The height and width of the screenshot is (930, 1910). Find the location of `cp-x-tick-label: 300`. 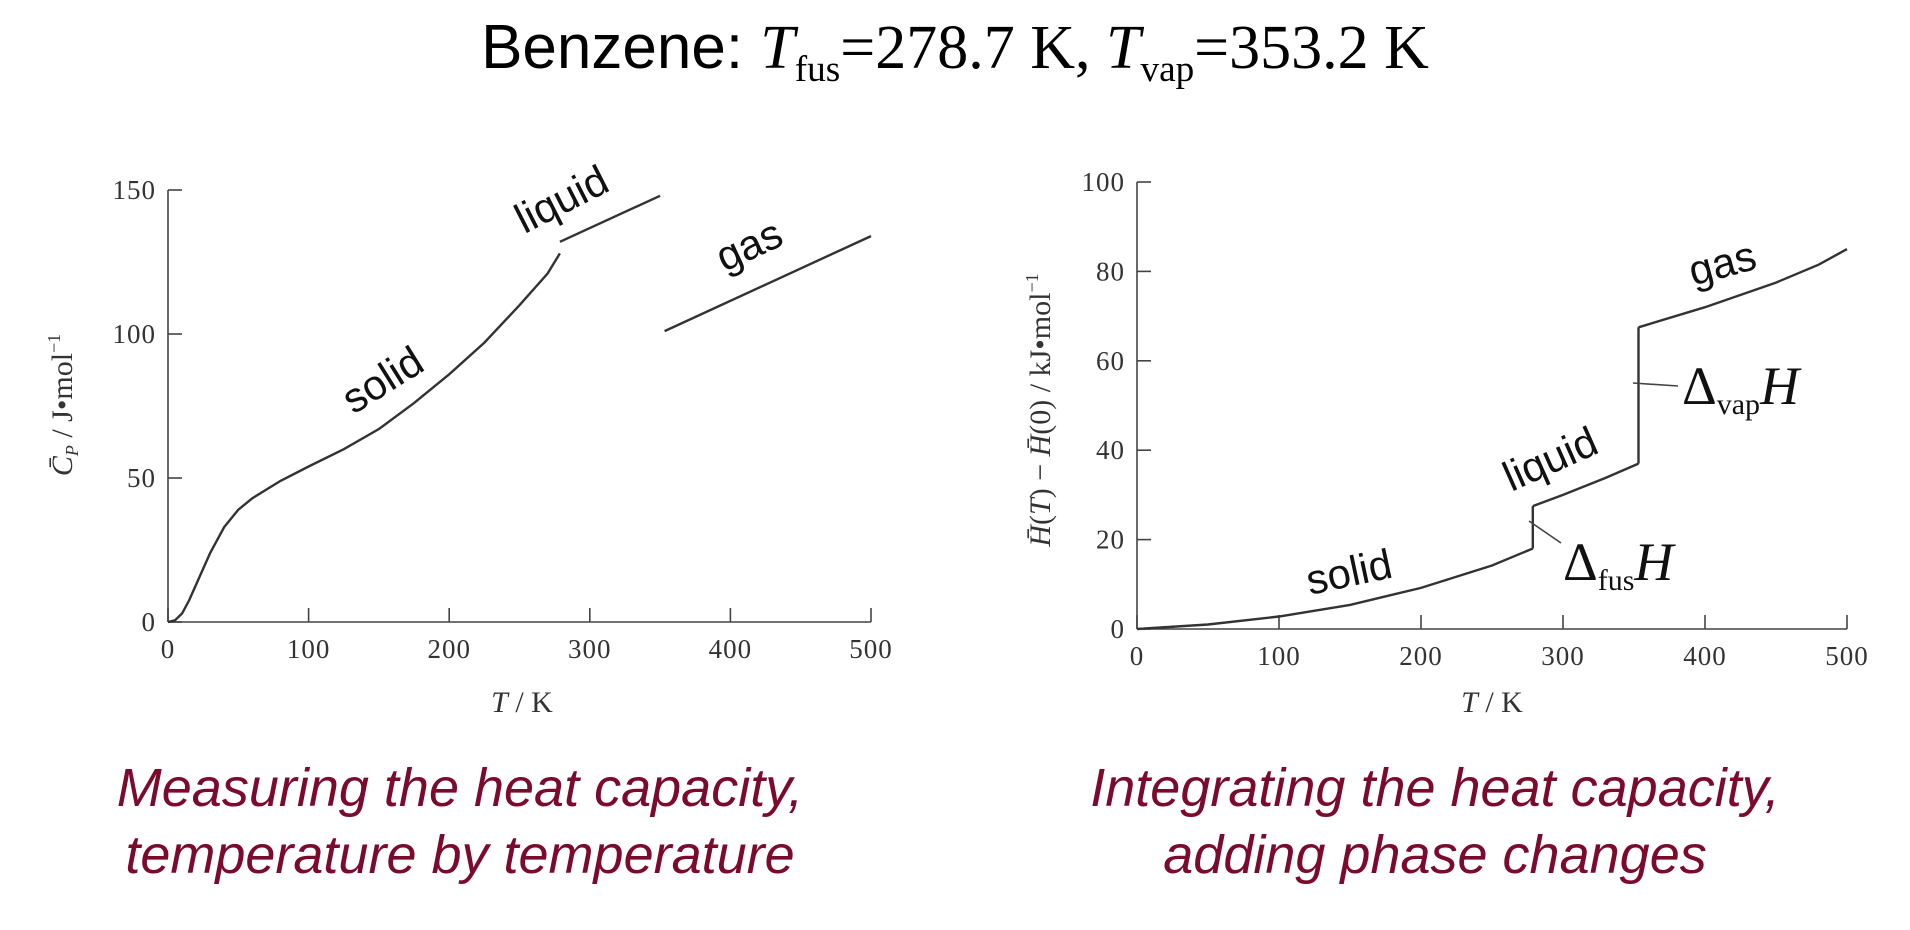

cp-x-tick-label: 300 is located at coordinates (590, 649).